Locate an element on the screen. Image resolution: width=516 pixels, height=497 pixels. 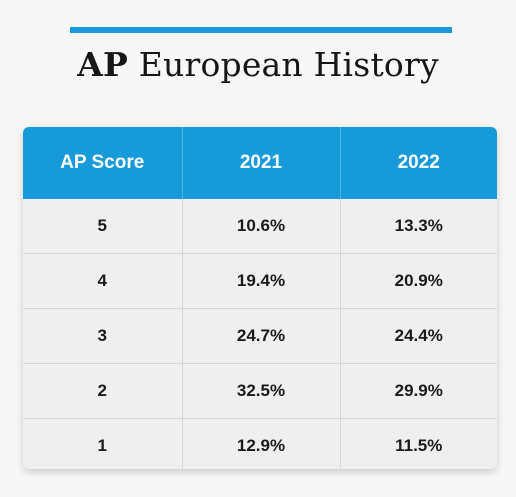
percent-2021-cell: 32.5% is located at coordinates (260, 391).